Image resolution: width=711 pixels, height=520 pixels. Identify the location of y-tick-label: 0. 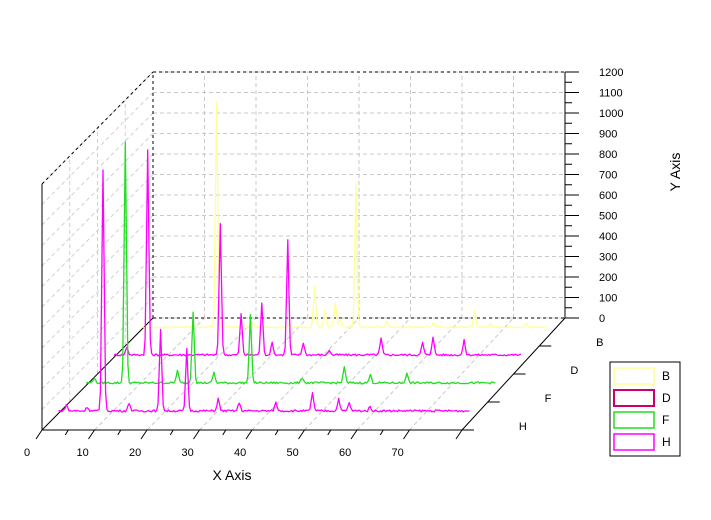
(602, 319).